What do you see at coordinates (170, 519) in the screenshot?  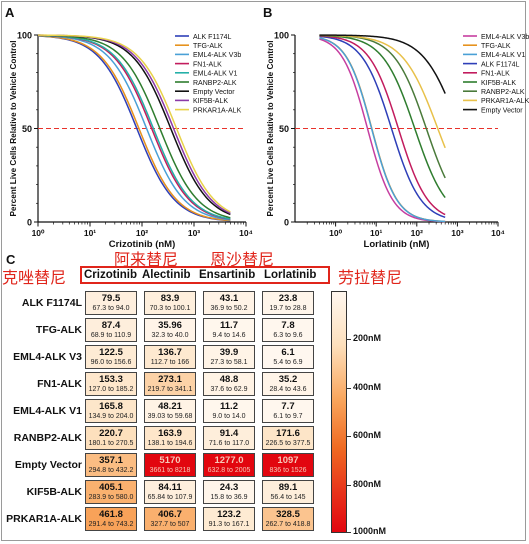 I see `heatmap-cell: 406.7 327.7 to 507` at bounding box center [170, 519].